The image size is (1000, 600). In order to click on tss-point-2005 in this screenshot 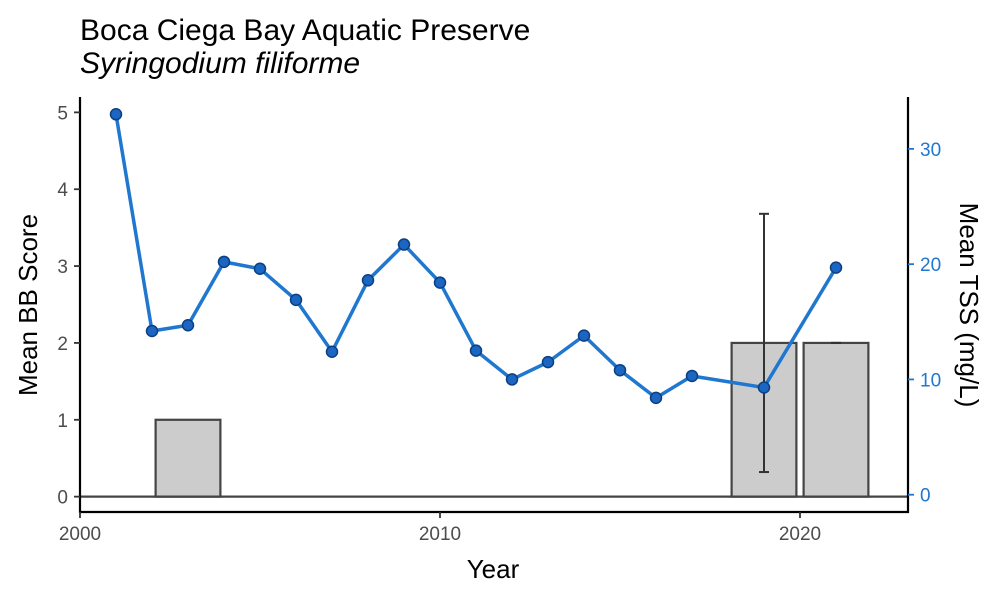, I will do `click(260, 269)`.